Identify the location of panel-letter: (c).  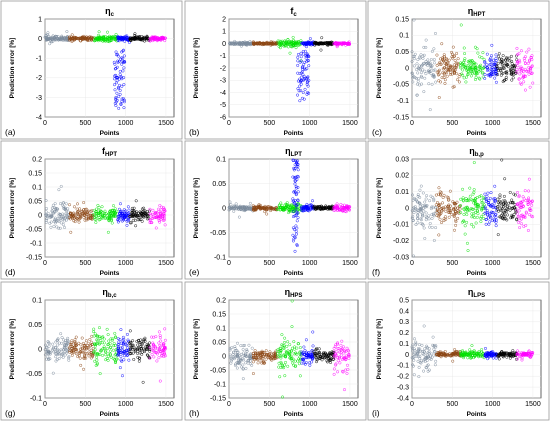
(377, 132).